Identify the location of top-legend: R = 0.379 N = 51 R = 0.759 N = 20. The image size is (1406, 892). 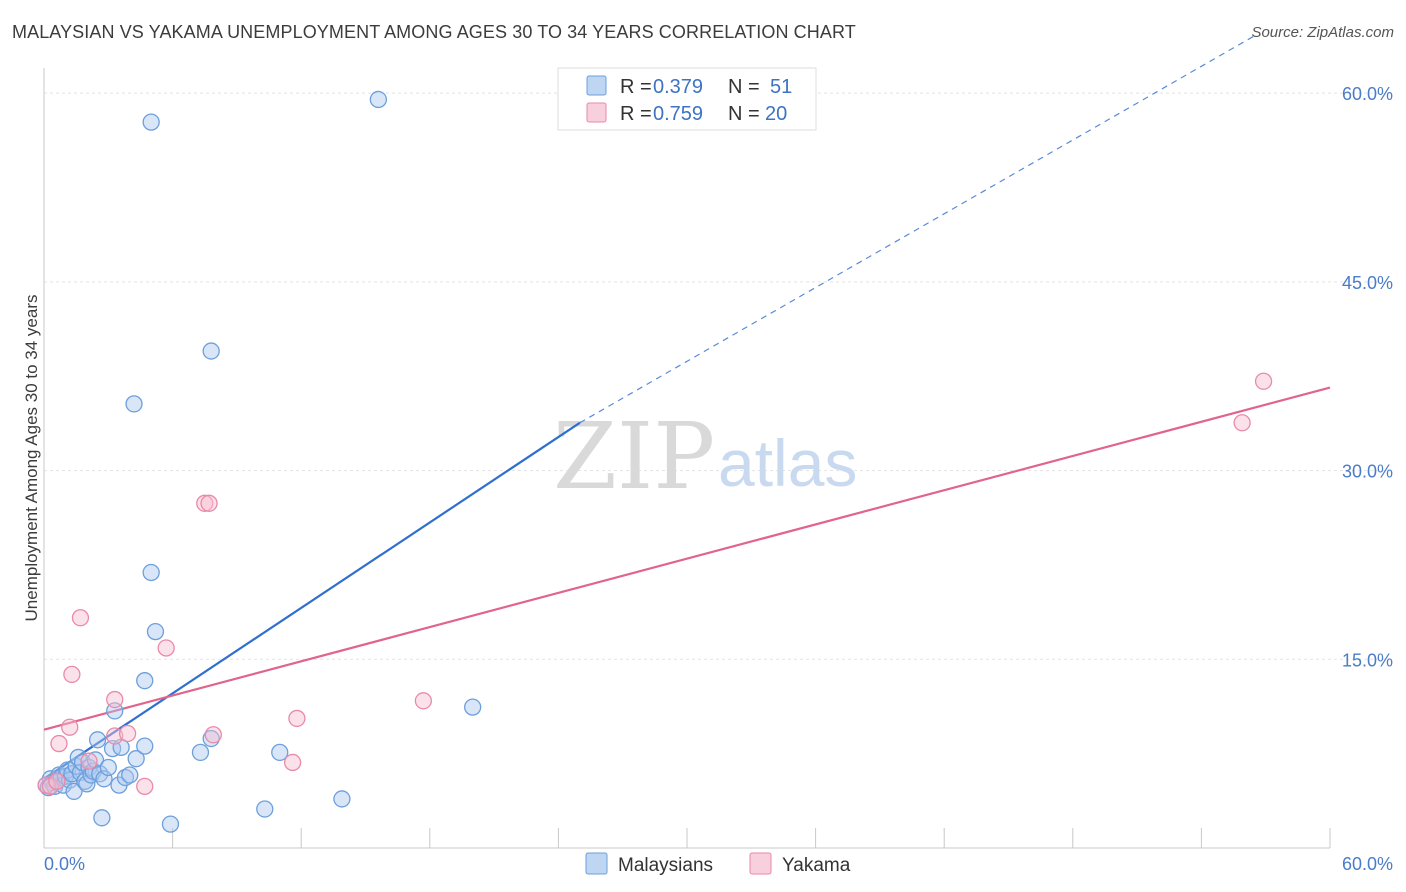
(687, 99).